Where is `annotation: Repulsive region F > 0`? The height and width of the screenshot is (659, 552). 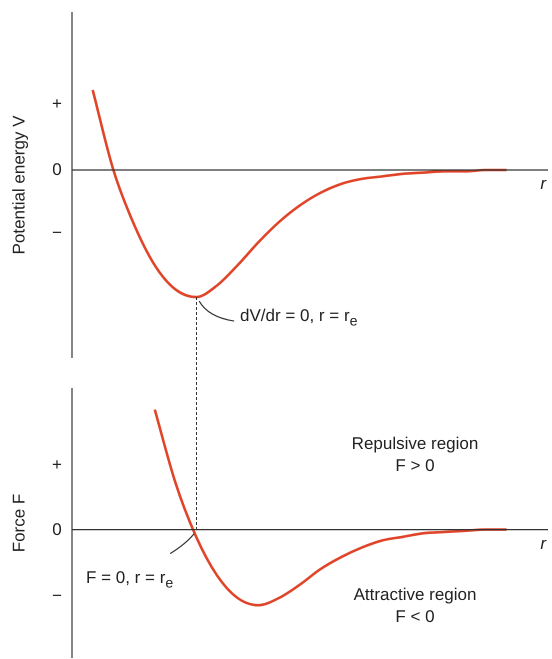
annotation: Repulsive region F > 0 is located at coordinates (415, 455).